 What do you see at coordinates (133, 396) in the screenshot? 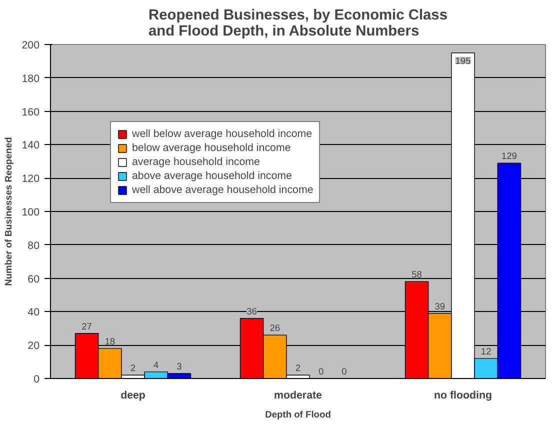
I see `x-tick-label: deep` at bounding box center [133, 396].